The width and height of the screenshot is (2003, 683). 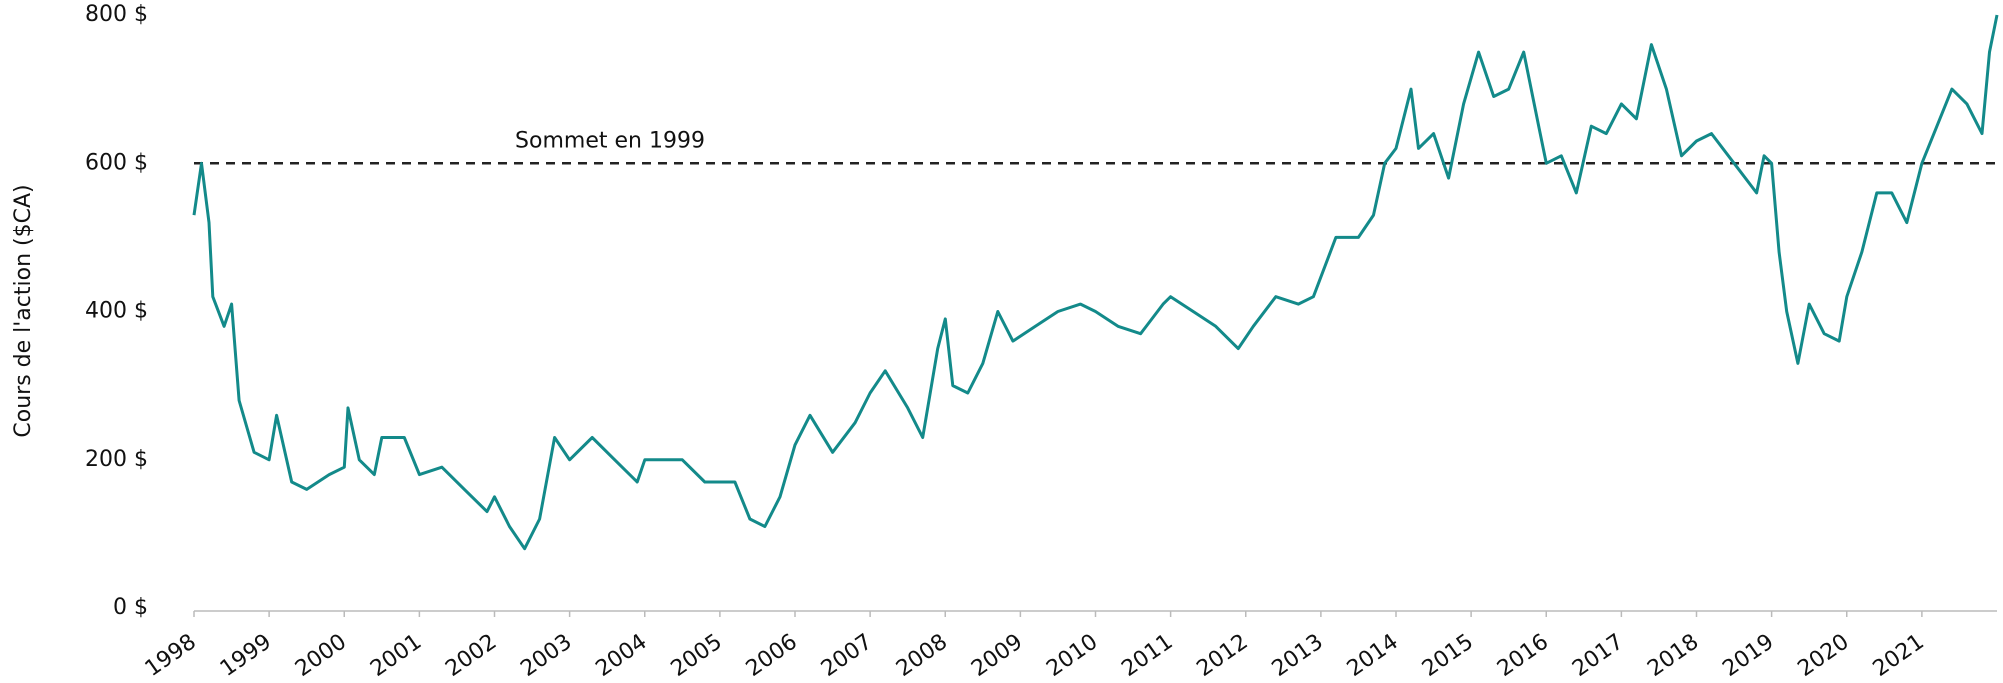 I want to click on x-tick-label: 2000, so click(x=321, y=655).